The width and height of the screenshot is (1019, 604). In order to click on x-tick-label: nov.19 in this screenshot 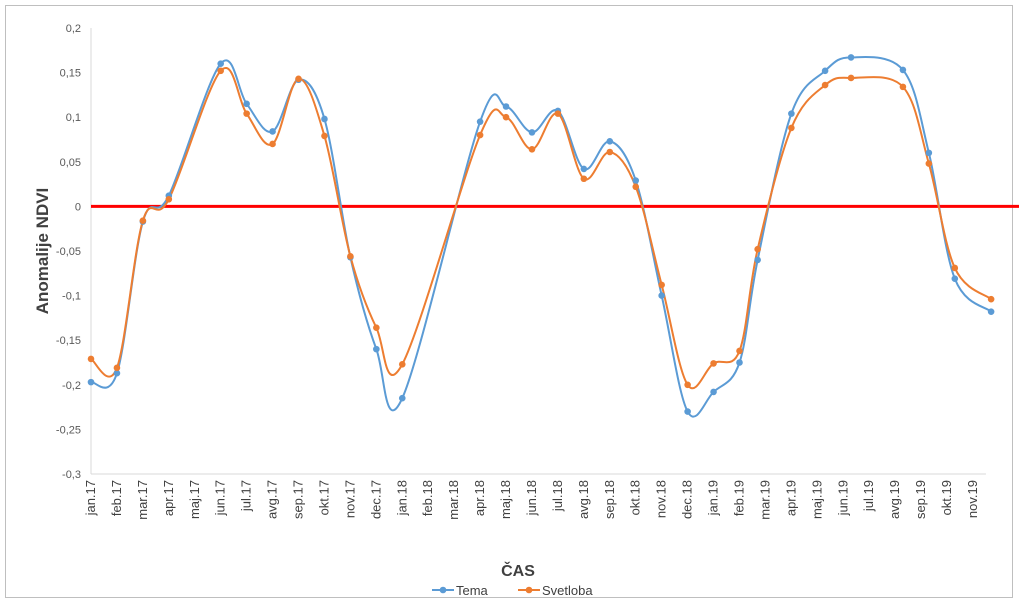, I will do `click(972, 499)`.